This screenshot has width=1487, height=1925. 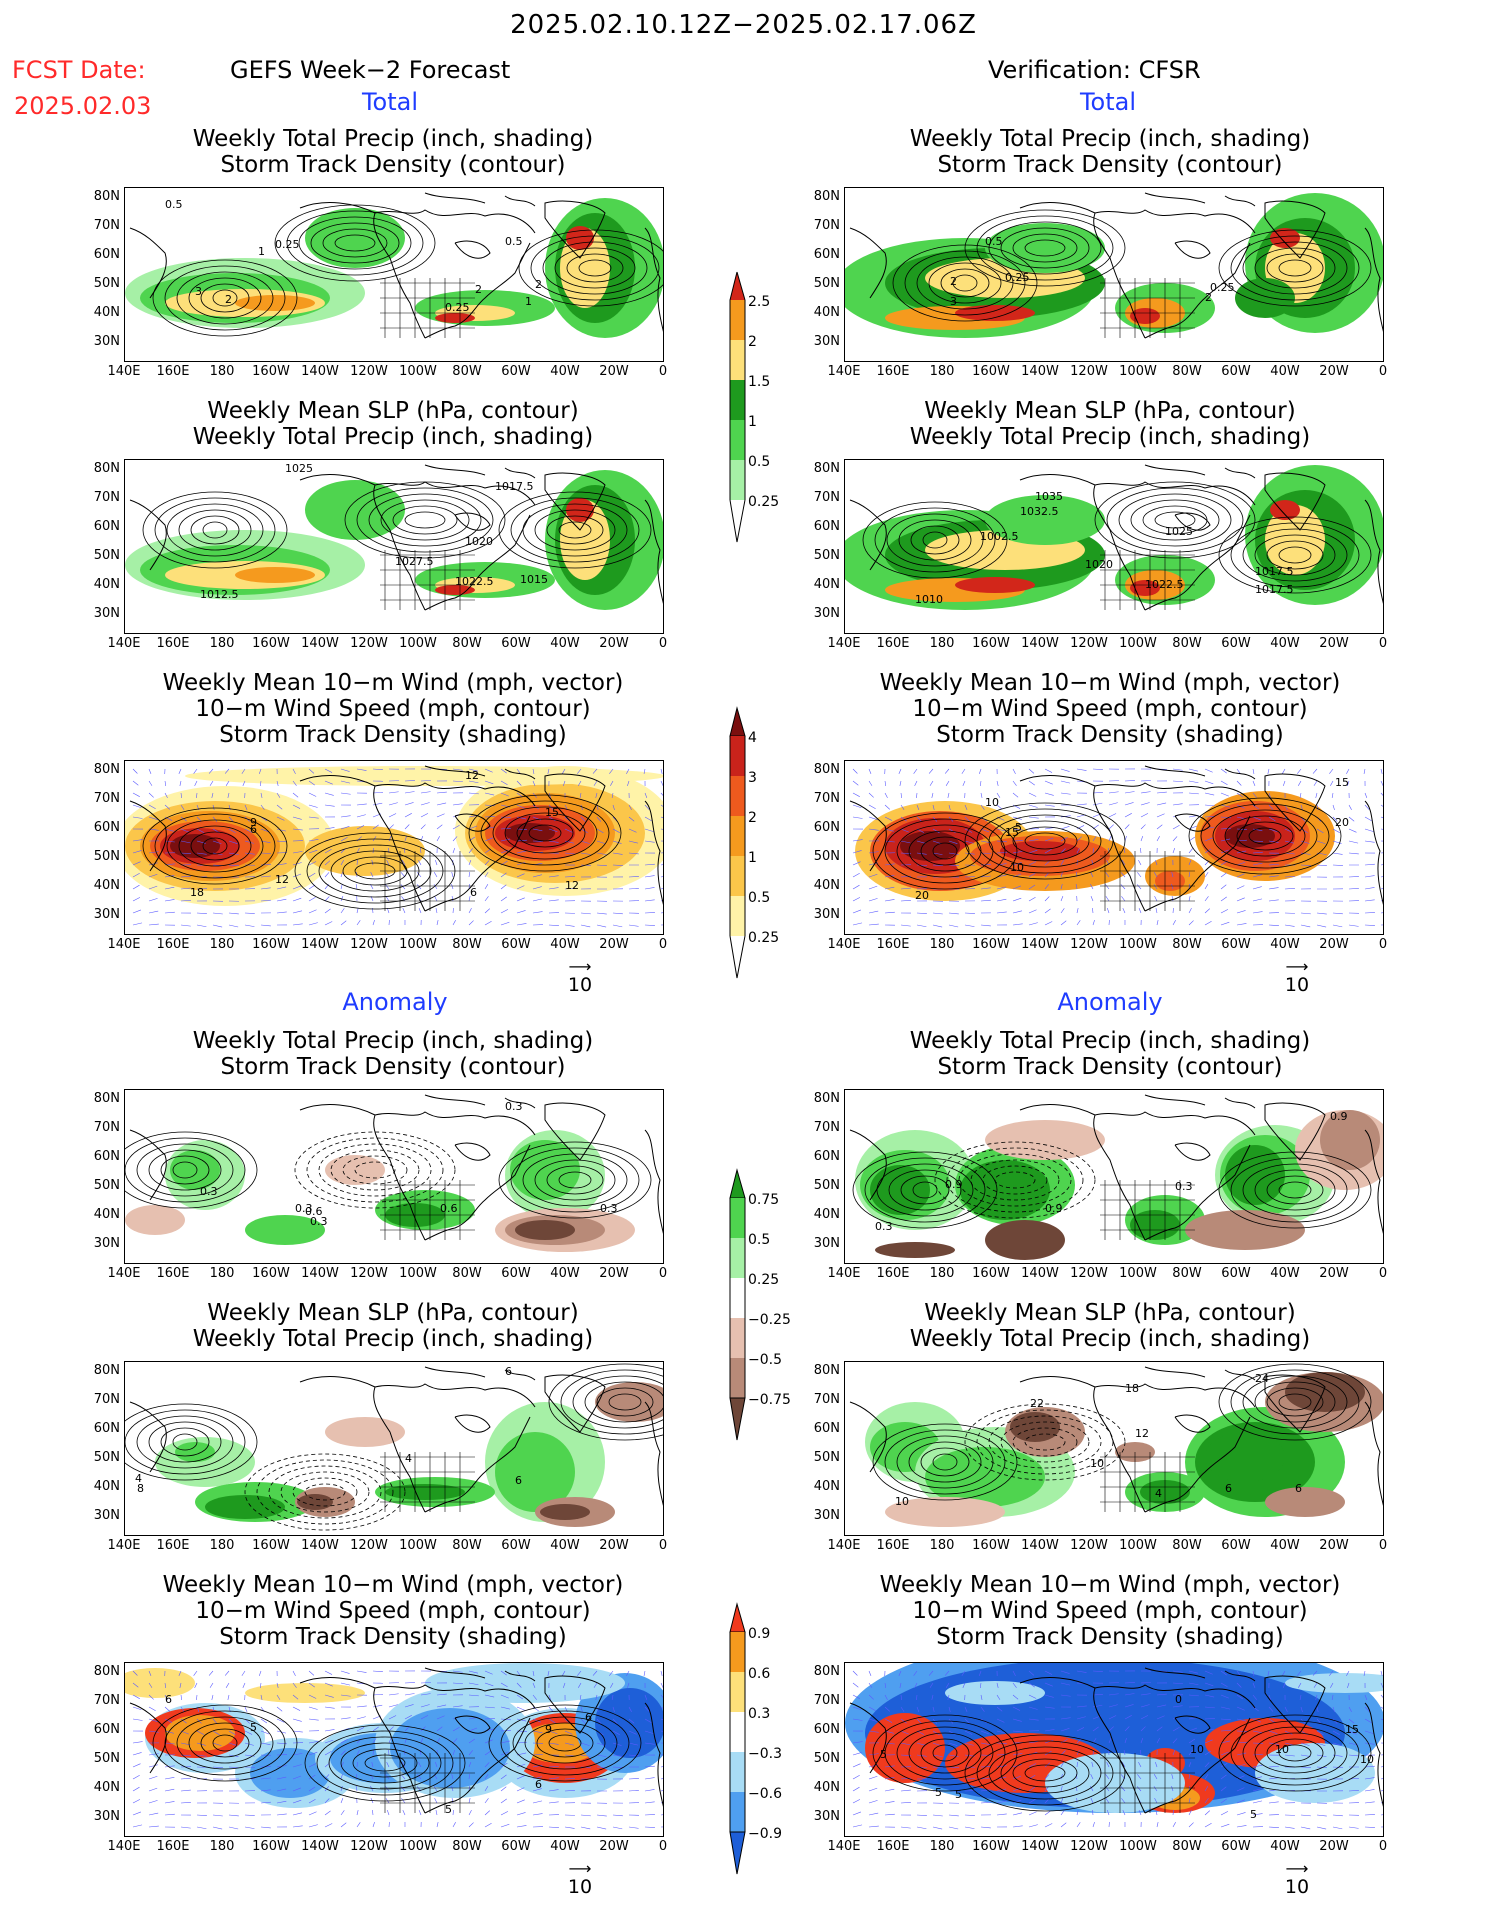 I want to click on contour-label: 0.3, so click(x=884, y=1226).